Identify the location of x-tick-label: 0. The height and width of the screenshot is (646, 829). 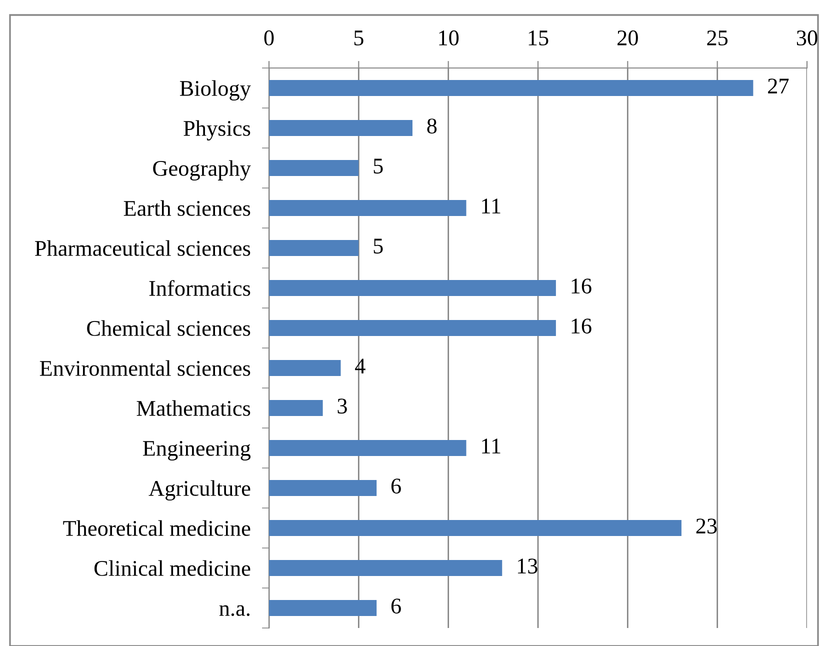
(269, 38).